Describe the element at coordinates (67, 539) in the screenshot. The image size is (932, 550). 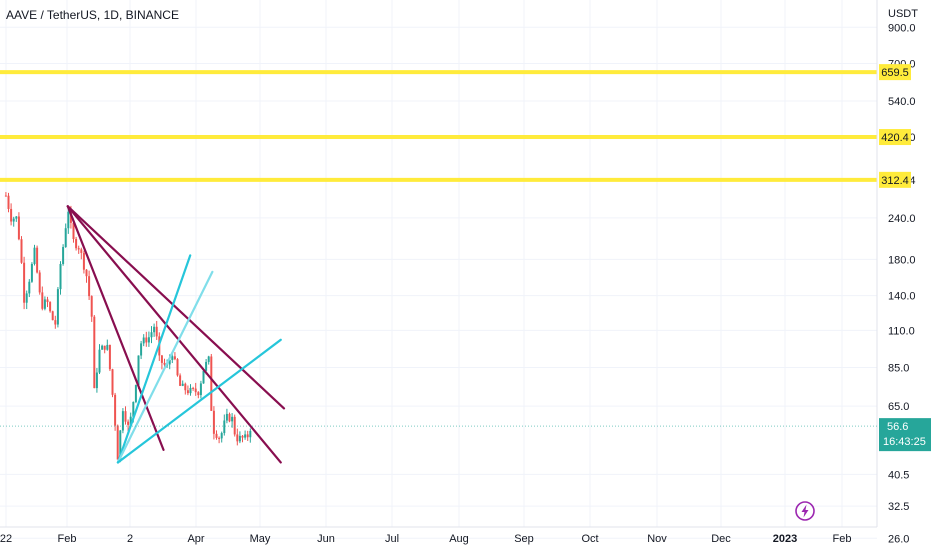
I see `time-axis-label: Feb` at that location.